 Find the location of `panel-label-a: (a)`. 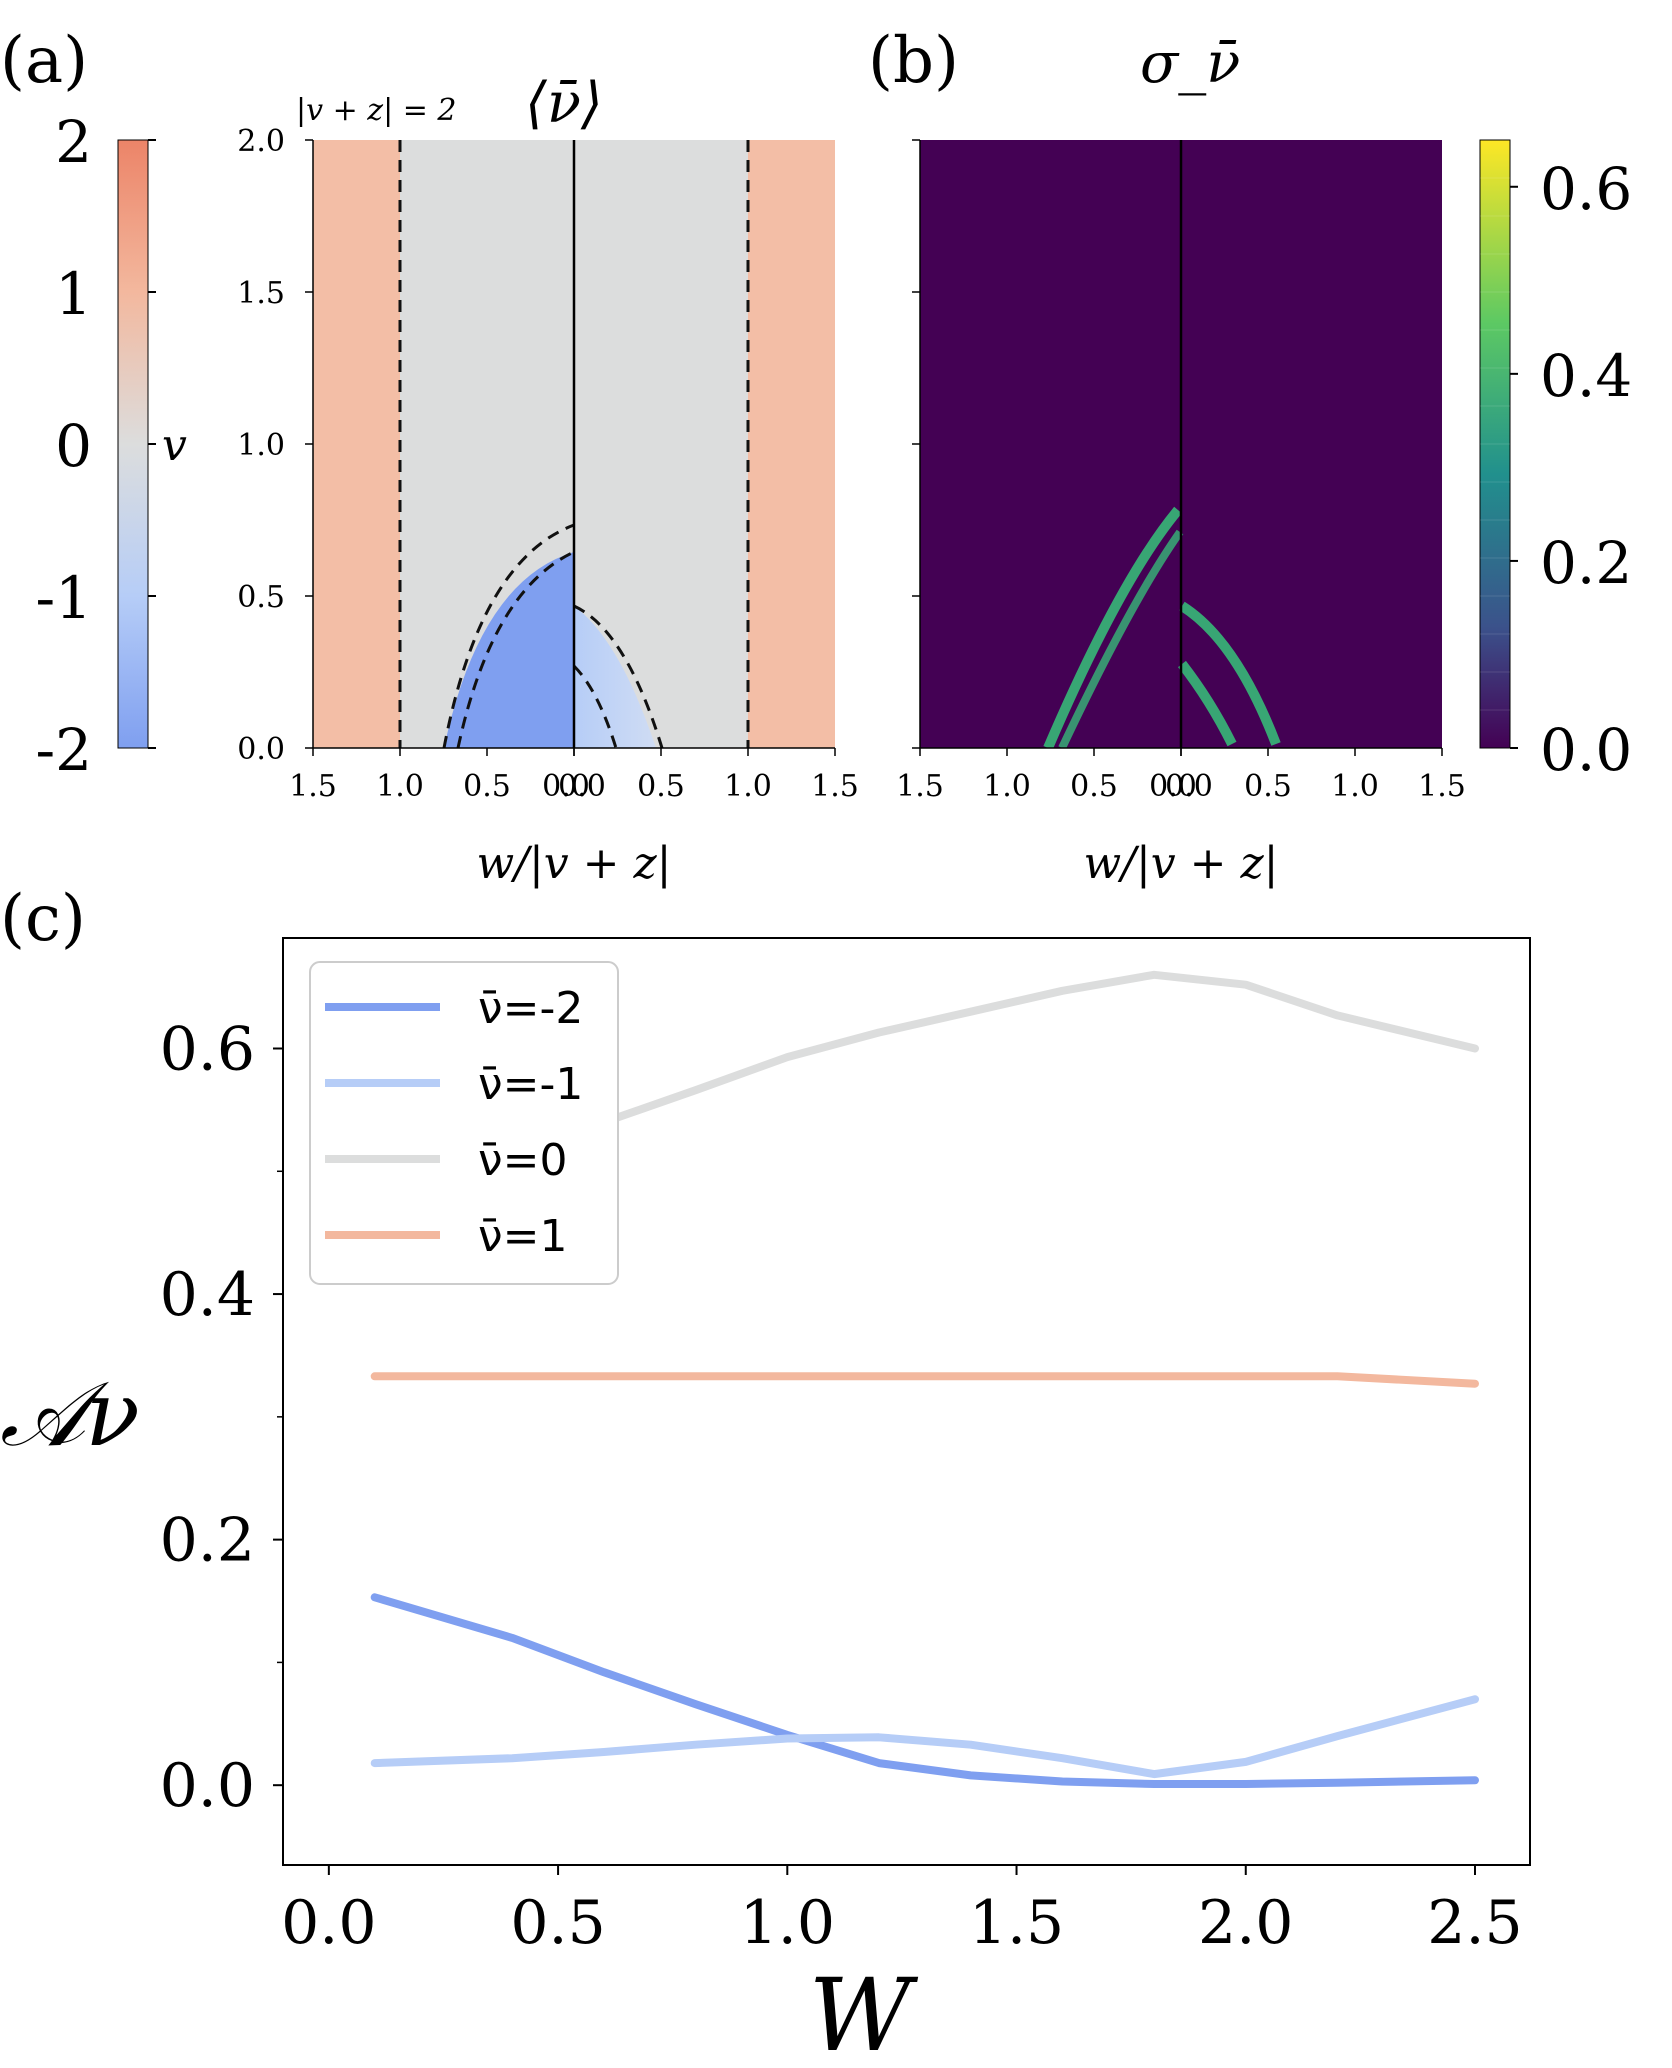

panel-label-a: (a) is located at coordinates (44, 61).